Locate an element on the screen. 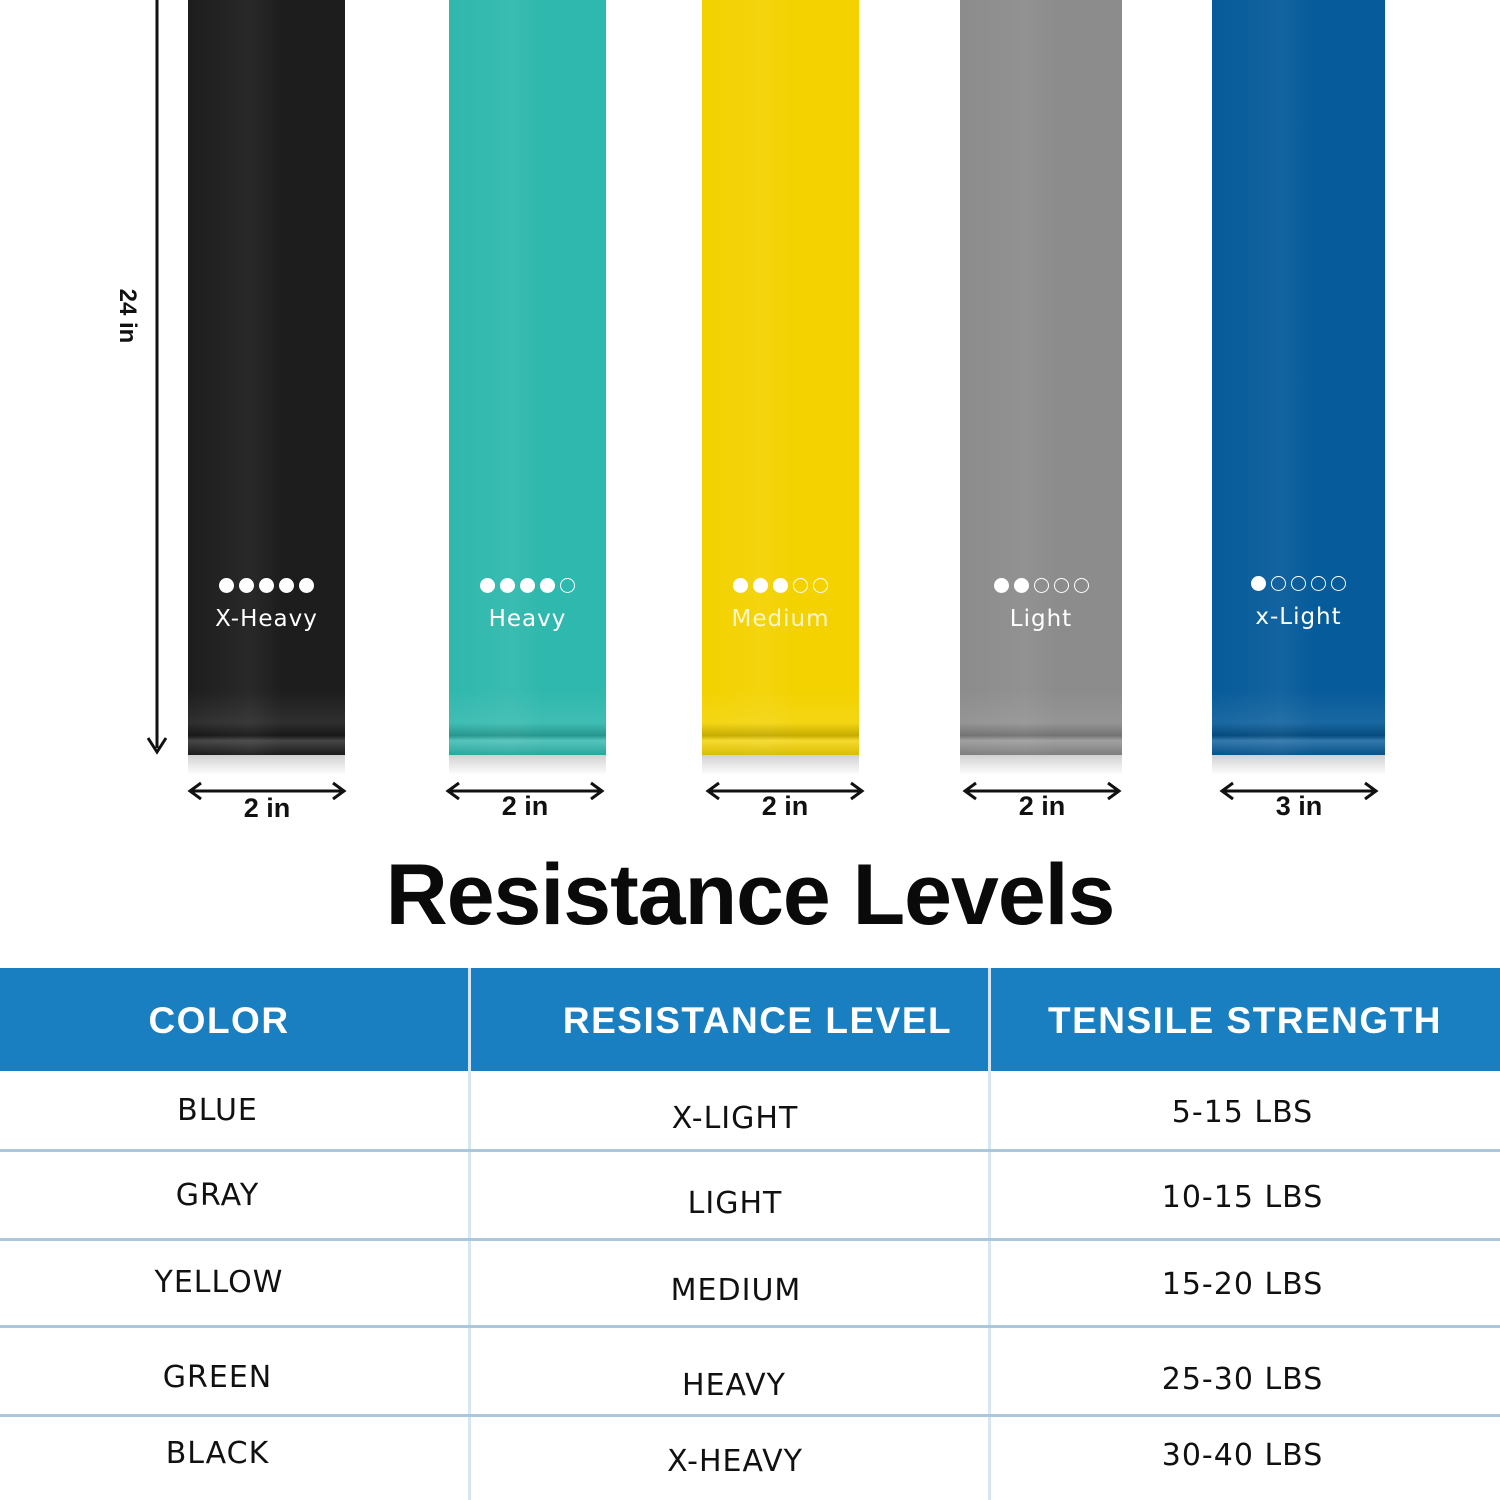  band-label: Medium is located at coordinates (780, 619).